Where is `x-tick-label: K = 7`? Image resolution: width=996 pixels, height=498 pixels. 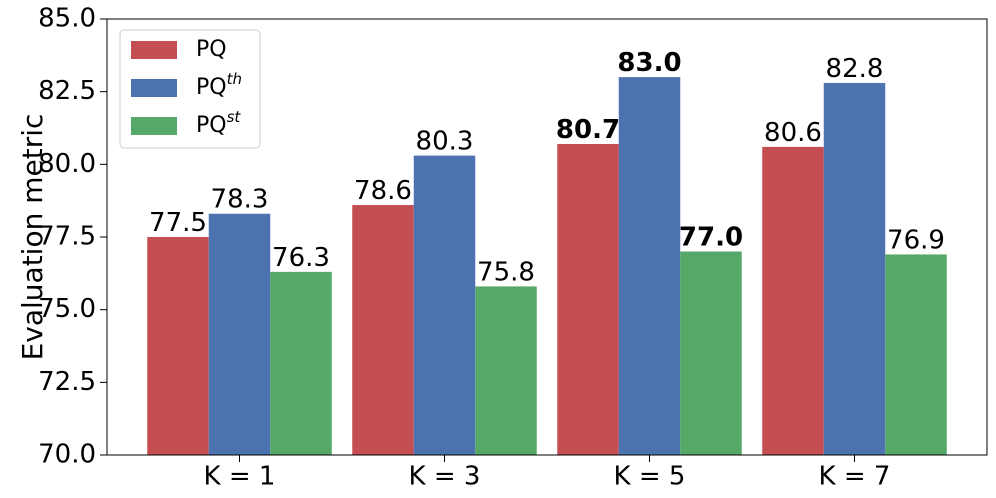 x-tick-label: K = 7 is located at coordinates (855, 477).